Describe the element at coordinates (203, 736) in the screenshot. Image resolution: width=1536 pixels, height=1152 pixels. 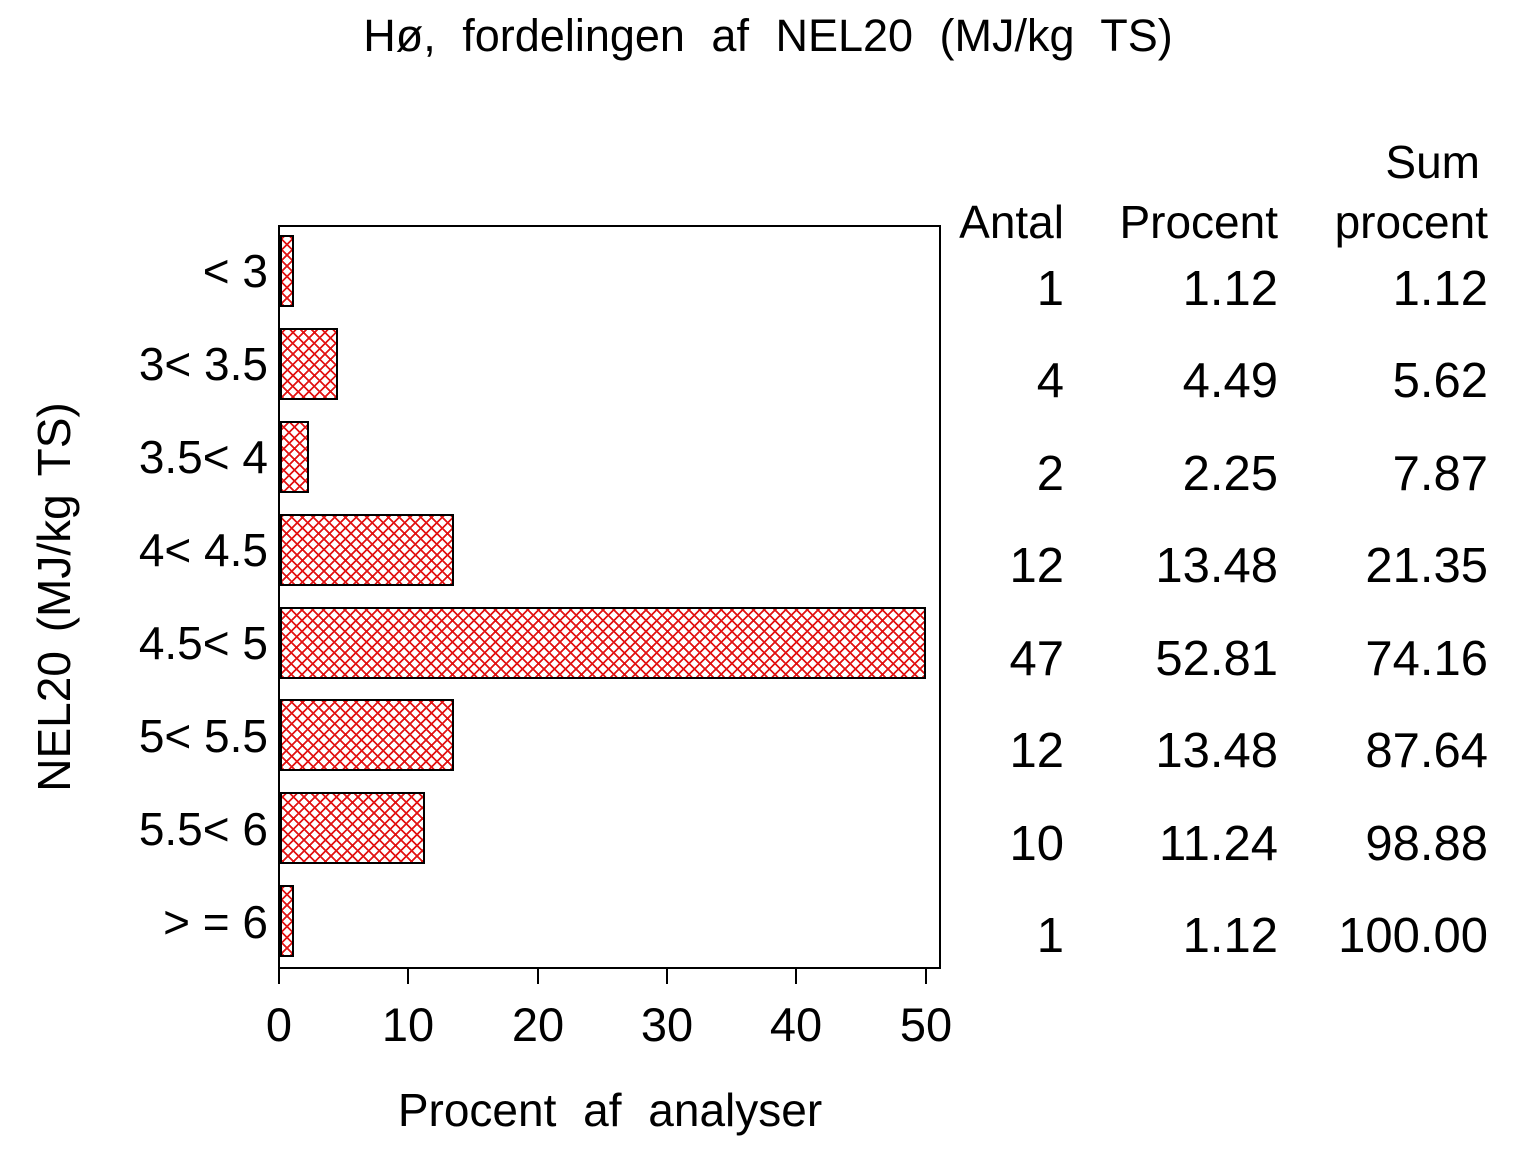
I see `category-label: 5< 5.5` at that location.